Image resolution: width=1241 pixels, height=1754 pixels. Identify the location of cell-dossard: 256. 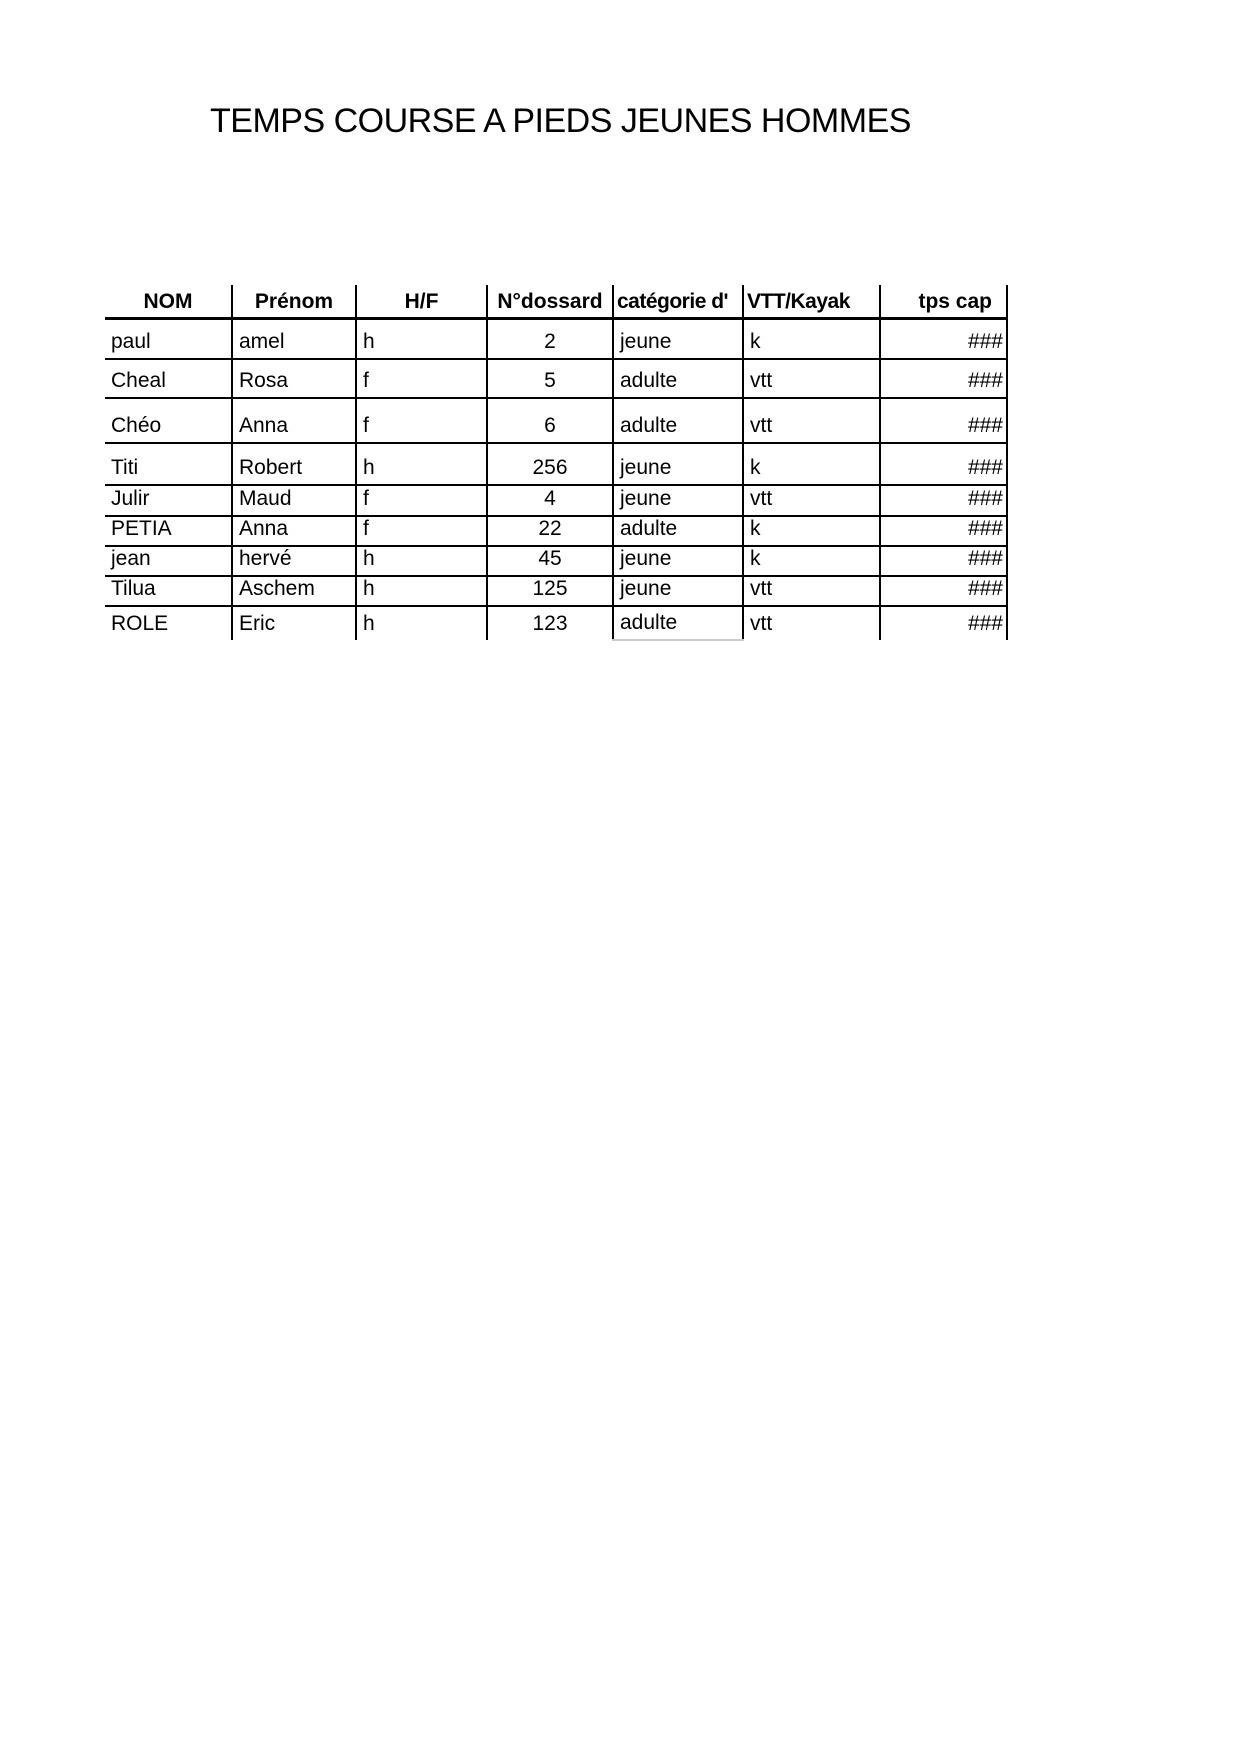
(549, 464).